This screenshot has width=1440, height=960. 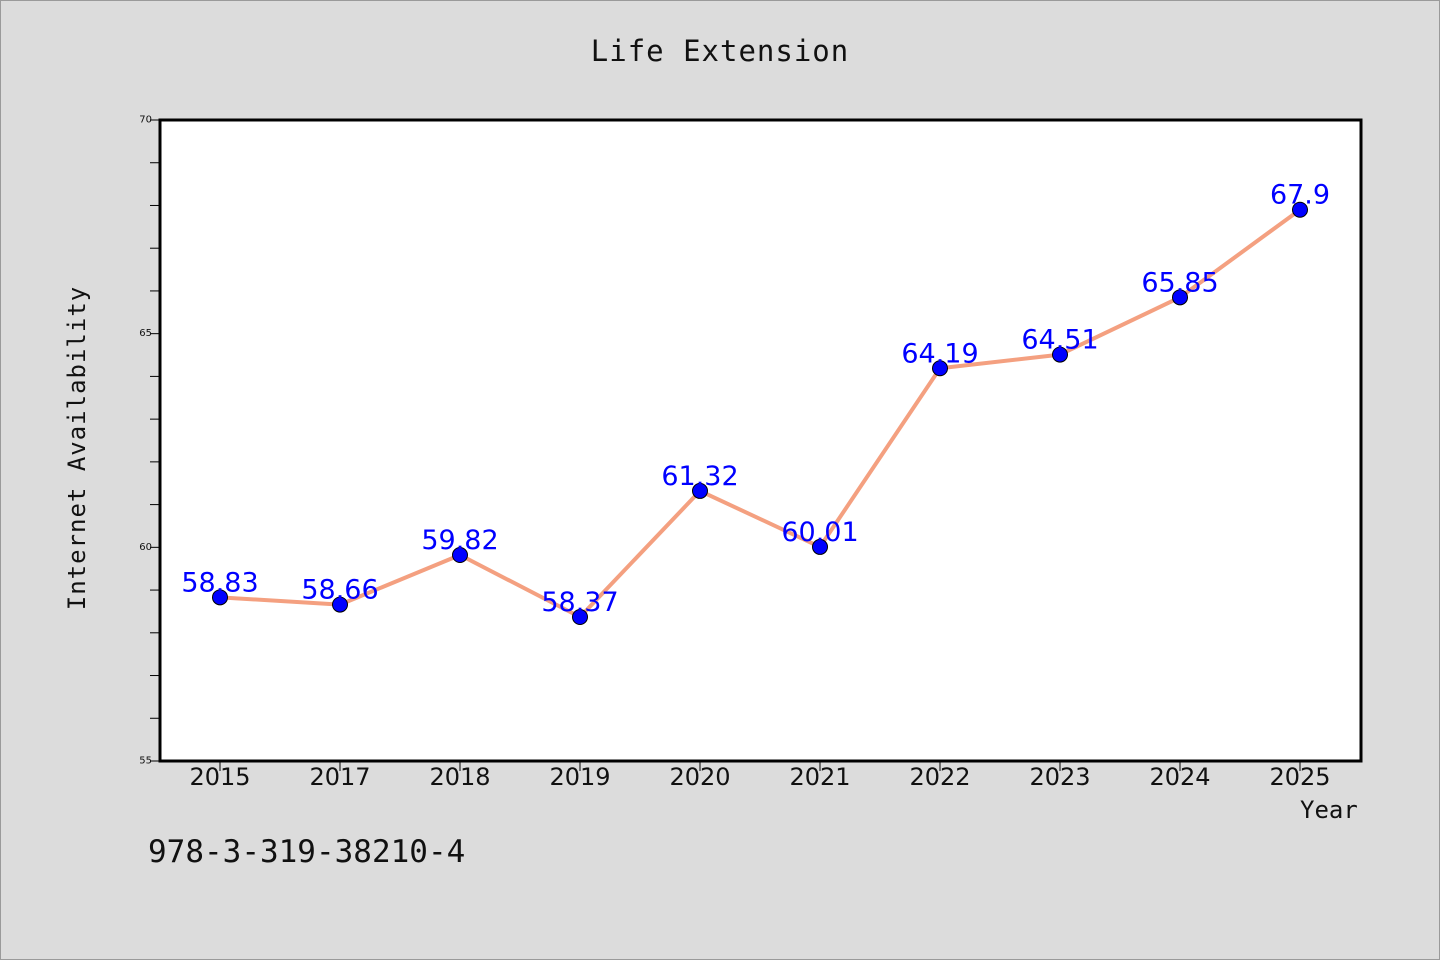 What do you see at coordinates (459, 540) in the screenshot?
I see `data-label: 59.82` at bounding box center [459, 540].